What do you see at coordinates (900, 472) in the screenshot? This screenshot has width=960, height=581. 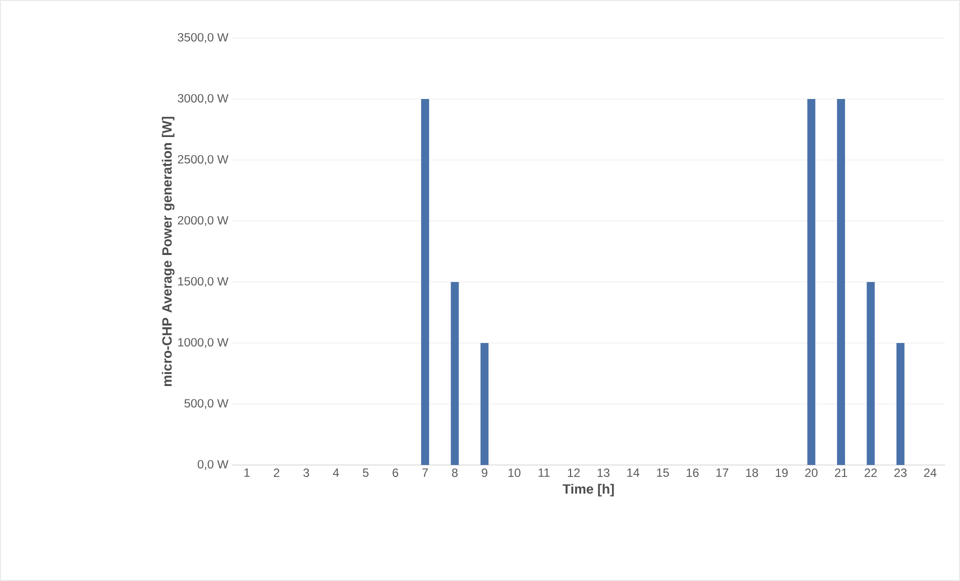 I see `x-tick-label: 23` at bounding box center [900, 472].